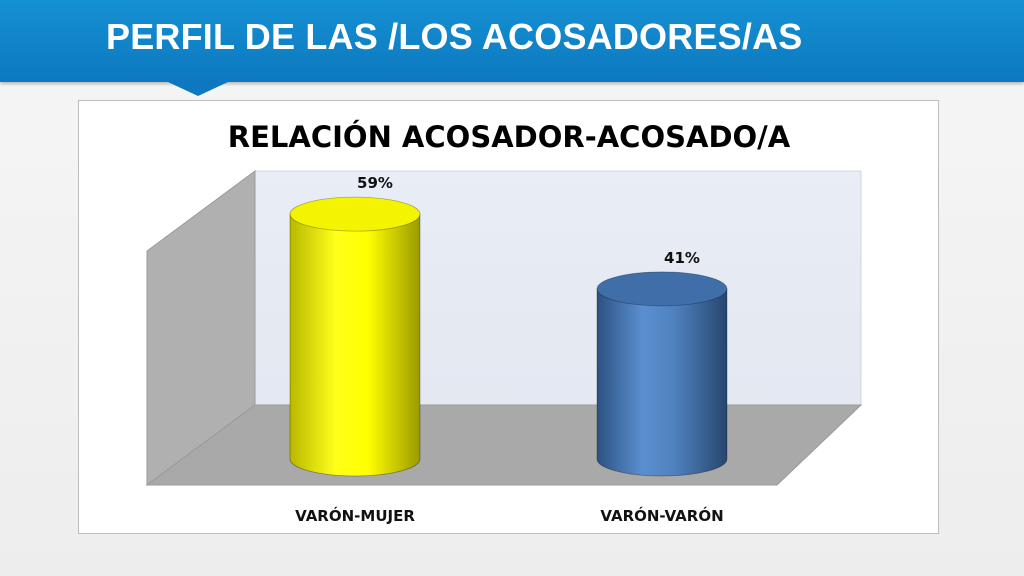 The image size is (1024, 576). Describe the element at coordinates (509, 137) in the screenshot. I see `chart-title: RELACIÓN ACOSADOR-ACOSADO/A` at that location.